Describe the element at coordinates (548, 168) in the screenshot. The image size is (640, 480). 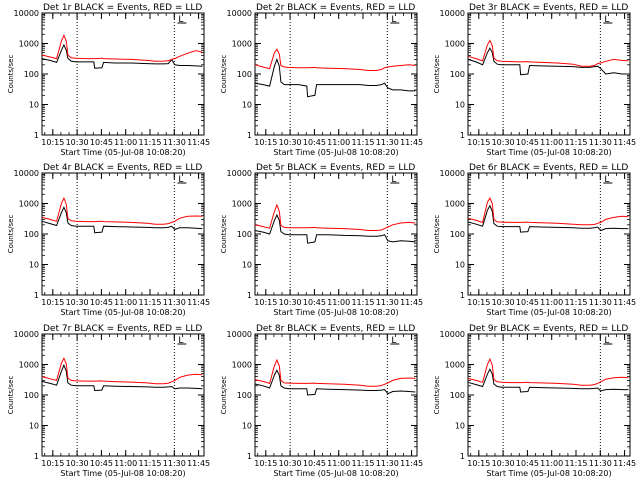
I see `panel-title: Det 6r BLACK = Events, RED = LLD` at that location.